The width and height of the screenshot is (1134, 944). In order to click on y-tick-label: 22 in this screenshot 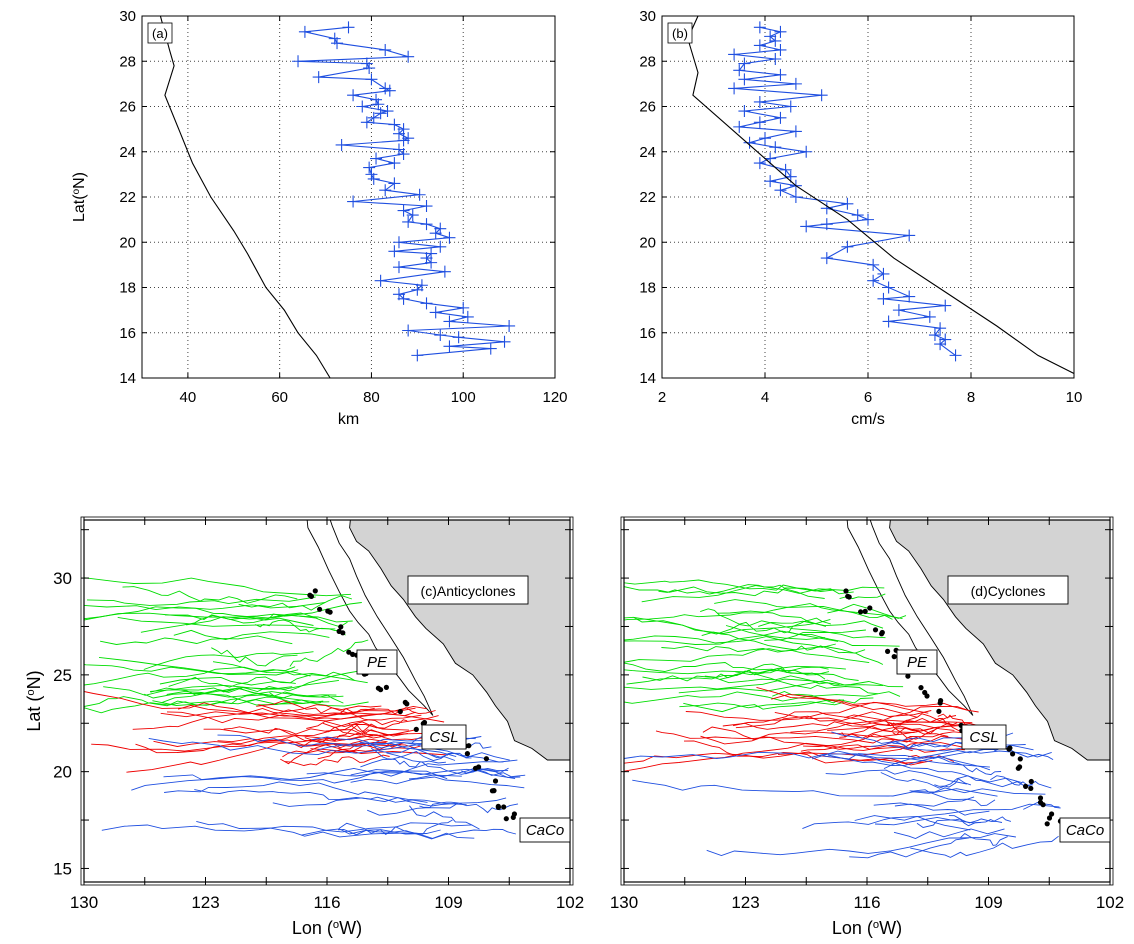, I will do `click(127, 197)`.